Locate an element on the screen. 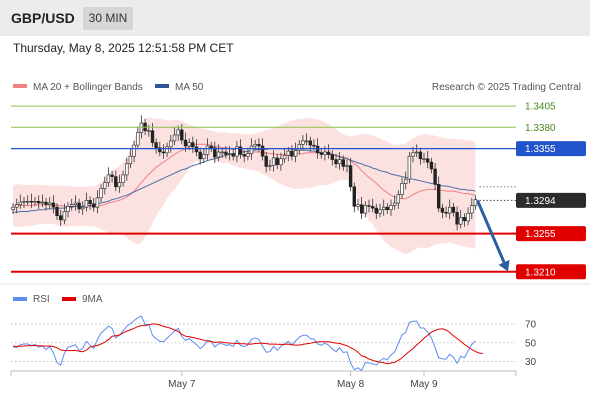 The width and height of the screenshot is (590, 400). rsi-tick-label: 30 is located at coordinates (531, 362).